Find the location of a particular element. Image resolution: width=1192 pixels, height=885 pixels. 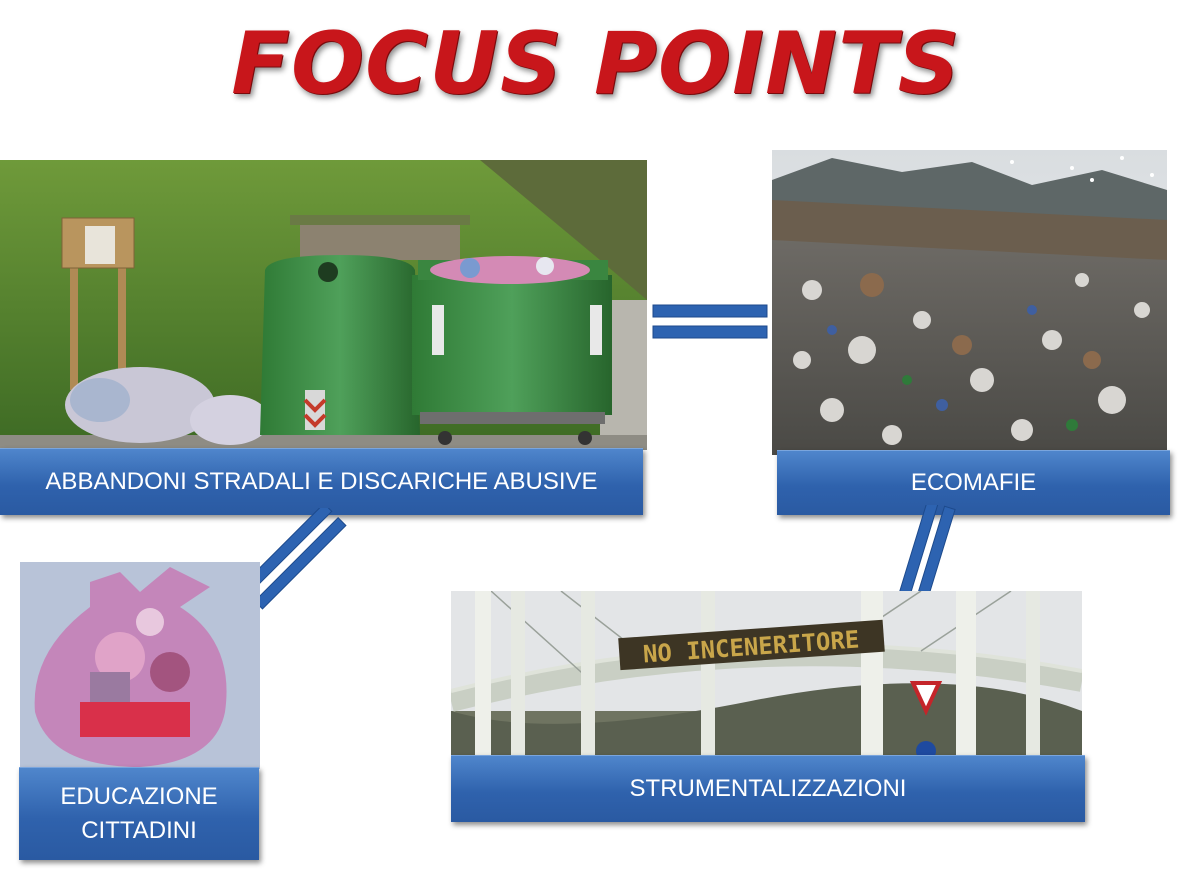

label-abbandoni-text: ABBANDONI STRADALI E DISCARICHE ABUSIVE is located at coordinates (321, 481).